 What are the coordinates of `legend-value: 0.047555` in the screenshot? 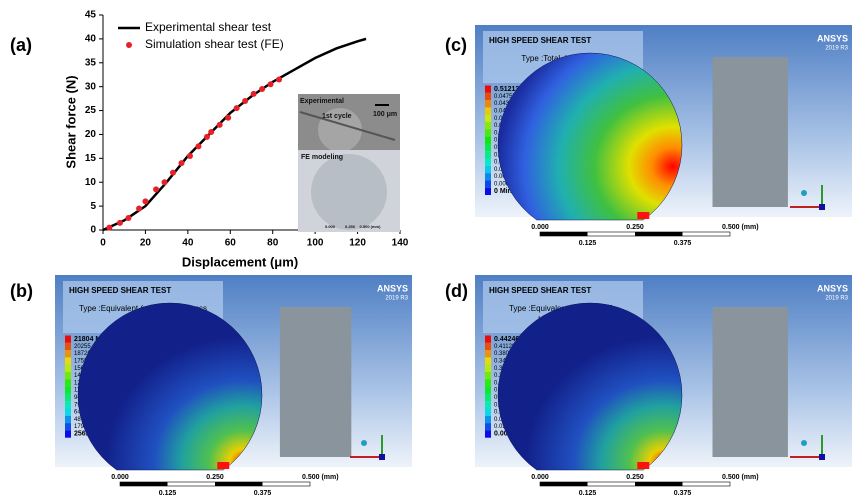 It's located at (507, 97).